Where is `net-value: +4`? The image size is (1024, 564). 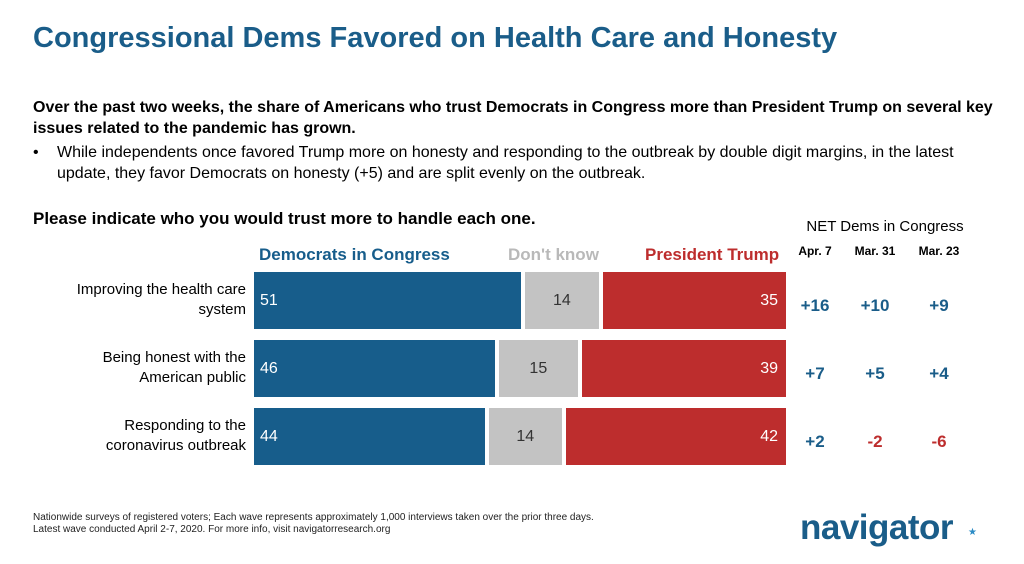
net-value: +4 is located at coordinates (939, 373).